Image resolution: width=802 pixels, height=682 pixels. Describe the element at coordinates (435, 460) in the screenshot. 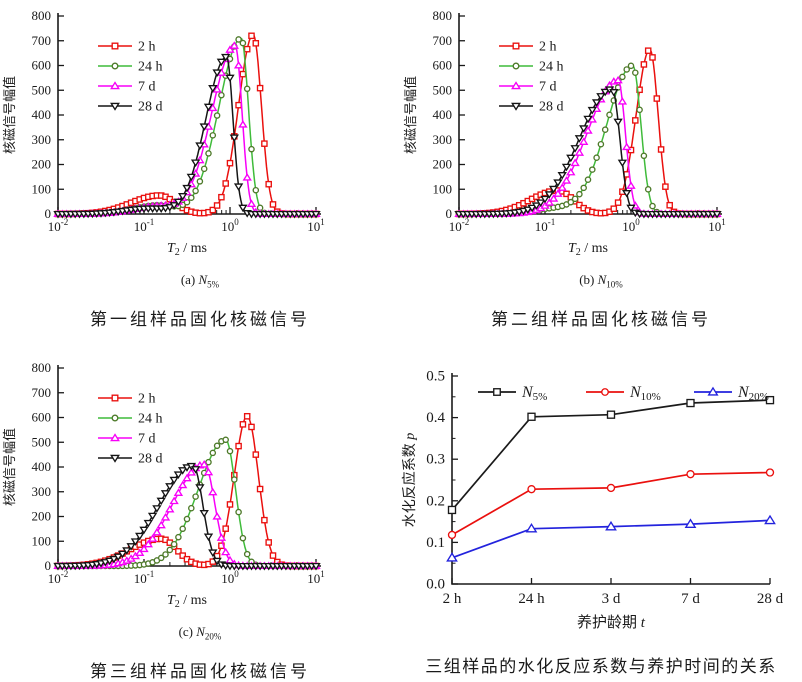

I see `svg-text: 0.3` at that location.